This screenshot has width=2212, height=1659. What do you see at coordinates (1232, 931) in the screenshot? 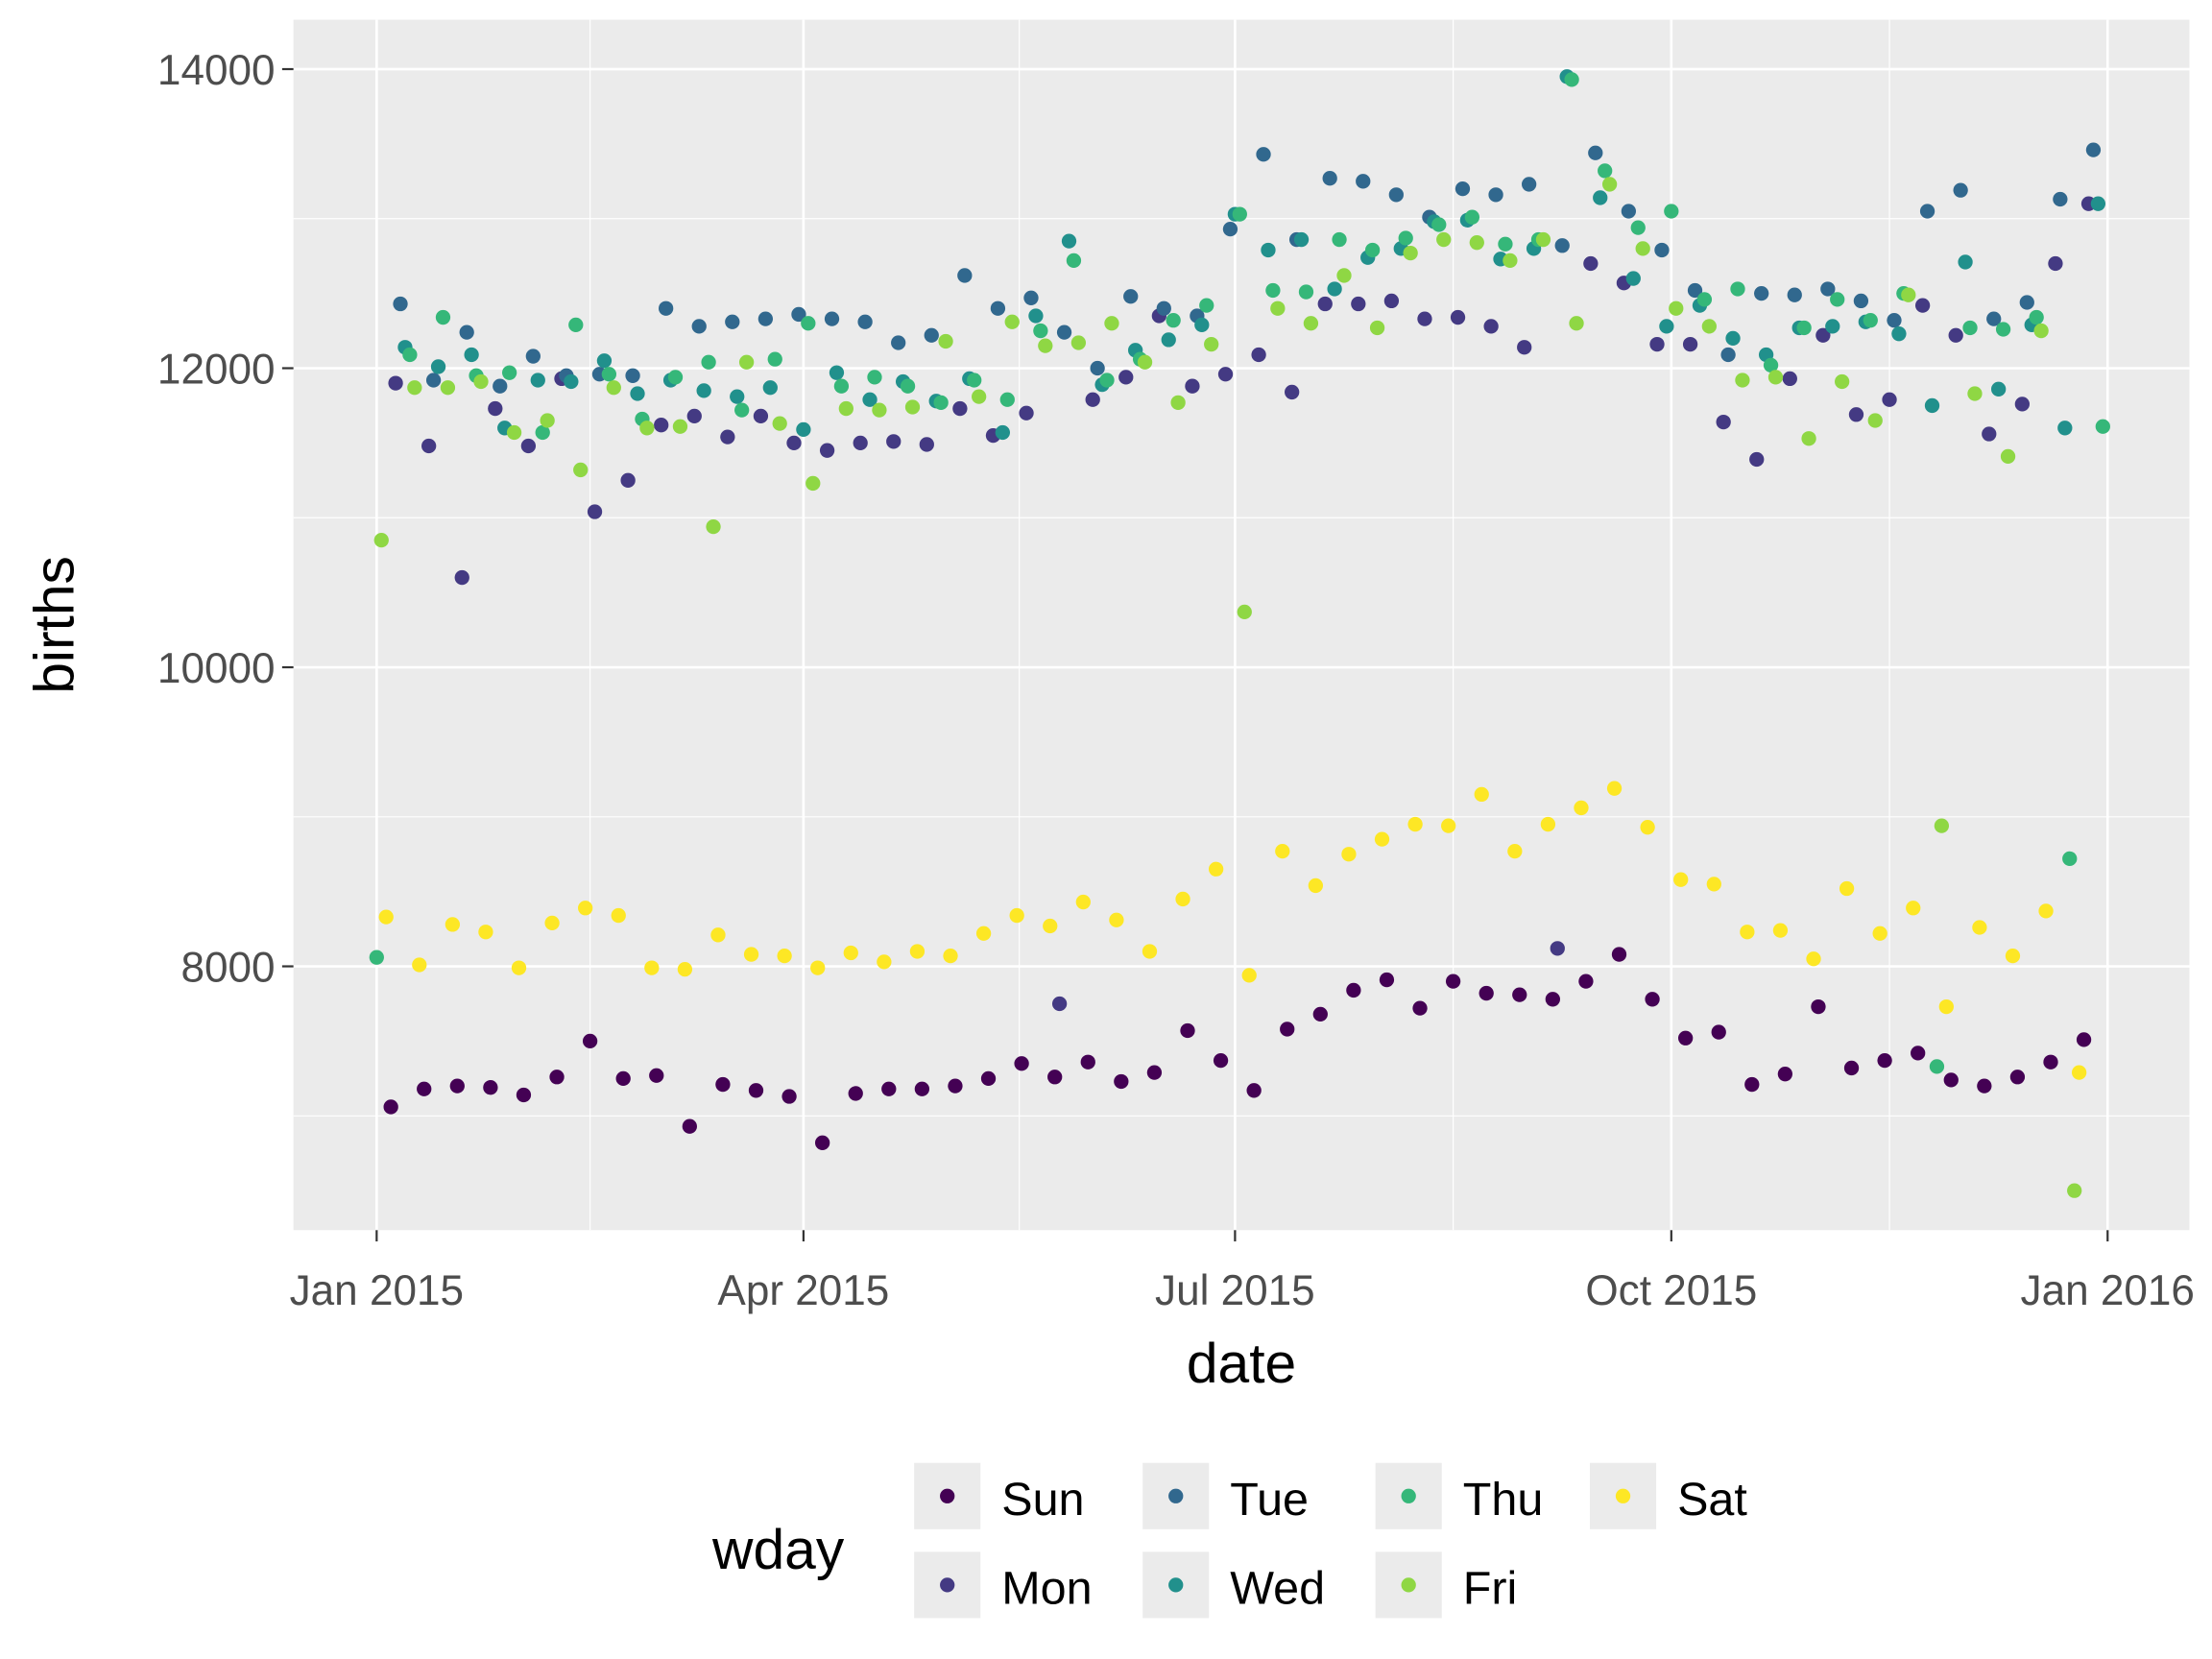
I see `series-sat` at bounding box center [1232, 931].